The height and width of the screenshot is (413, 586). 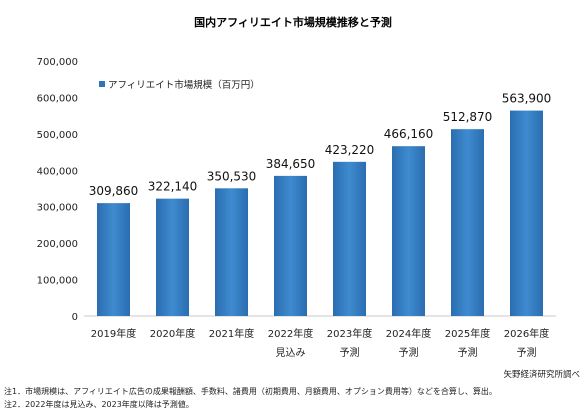 What do you see at coordinates (467, 333) in the screenshot?
I see `x-category-label: 2025年度` at bounding box center [467, 333].